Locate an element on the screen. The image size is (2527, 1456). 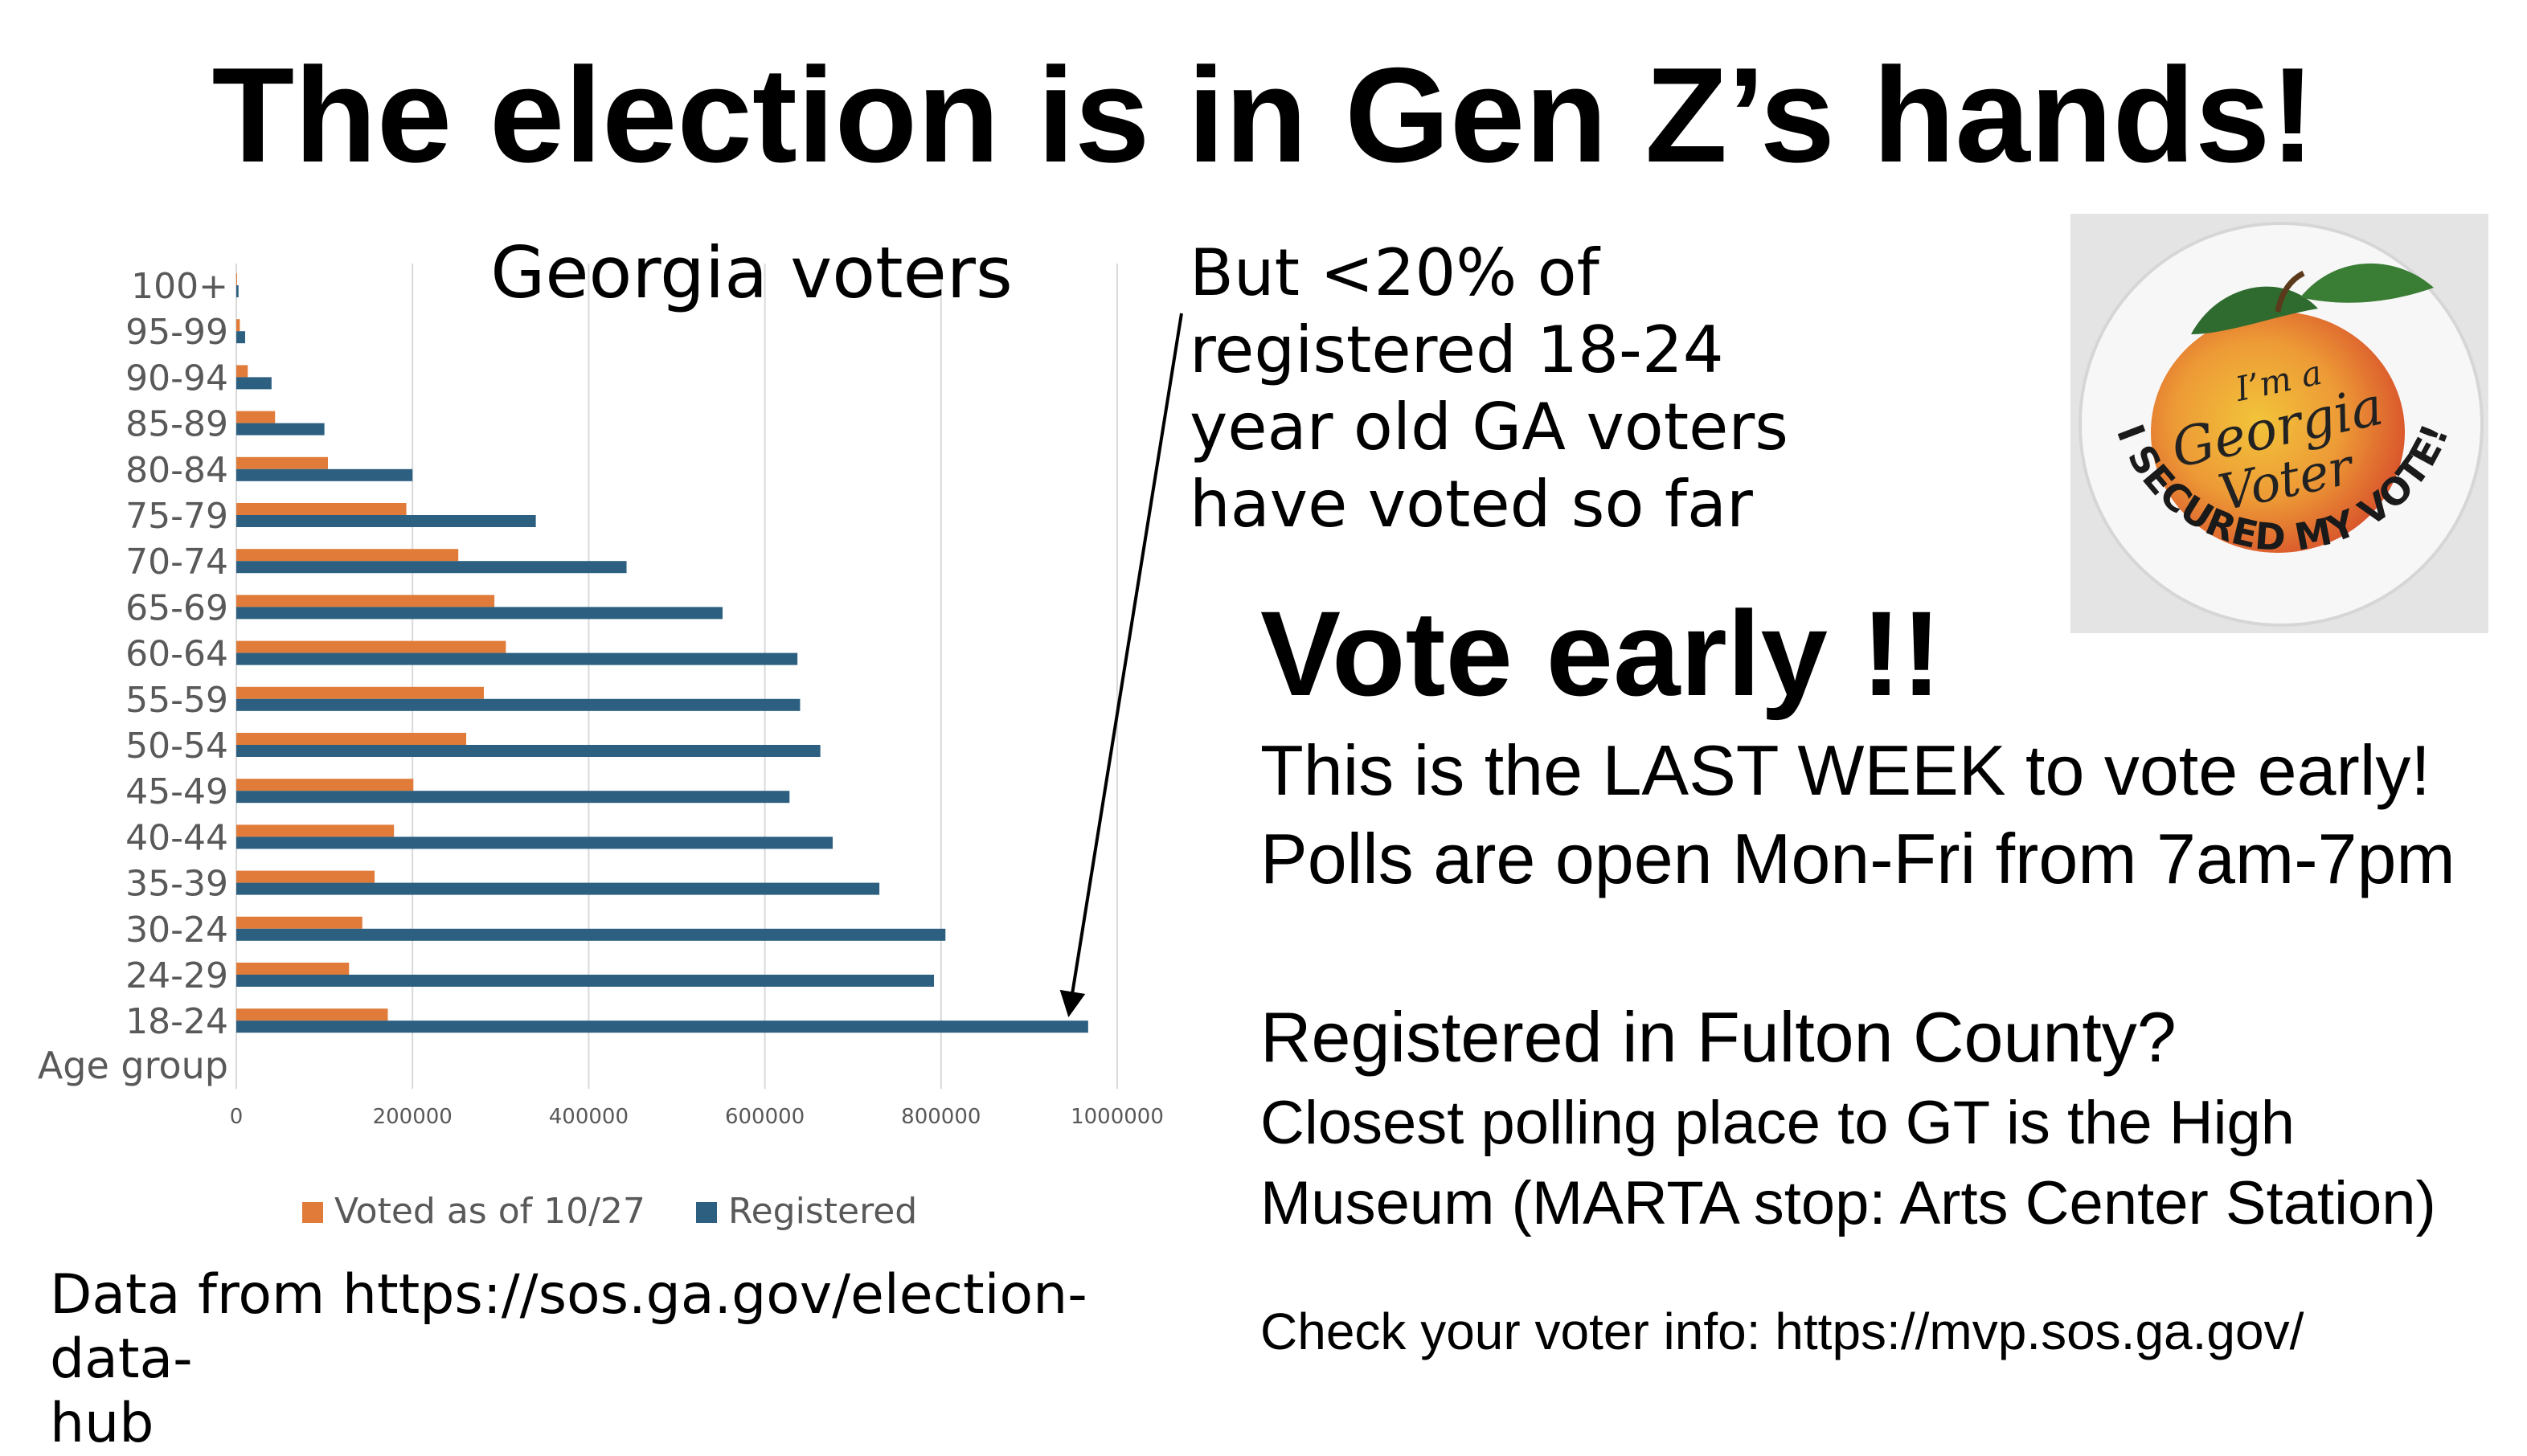
chart-category-label: 95-99 is located at coordinates (177, 332).